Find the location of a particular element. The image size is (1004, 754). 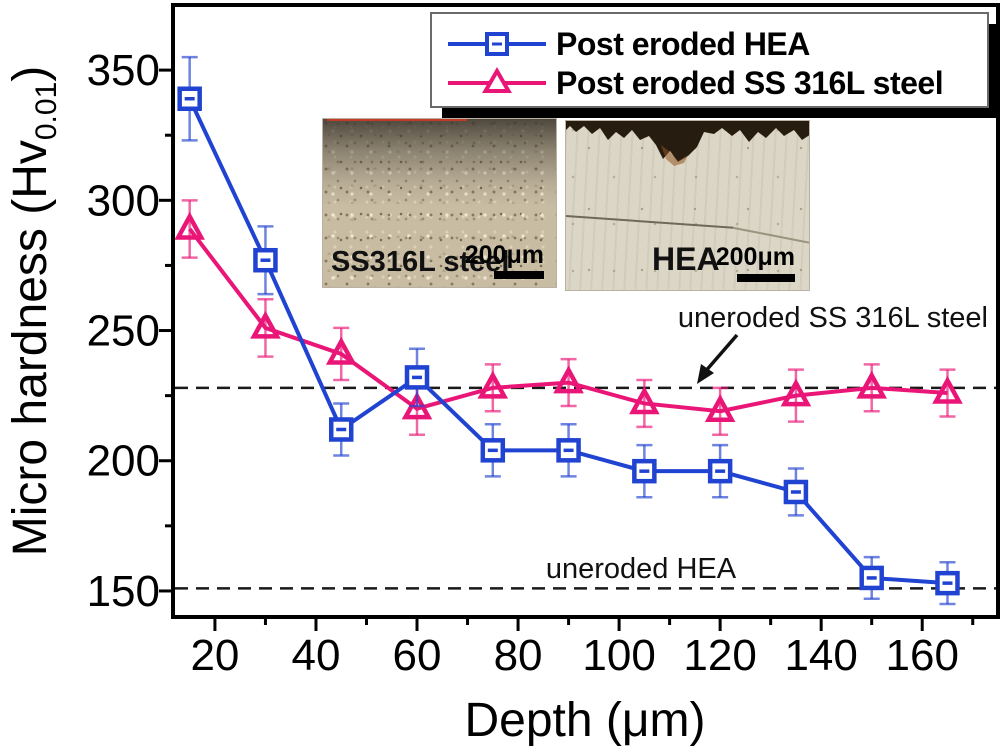

hea-inset-label: HEA is located at coordinates (686, 259).